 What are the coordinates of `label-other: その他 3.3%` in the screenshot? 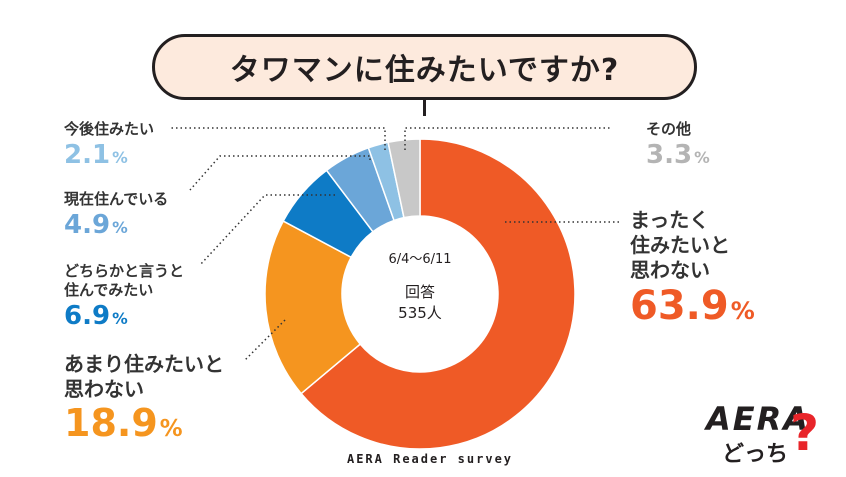 It's located at (678, 145).